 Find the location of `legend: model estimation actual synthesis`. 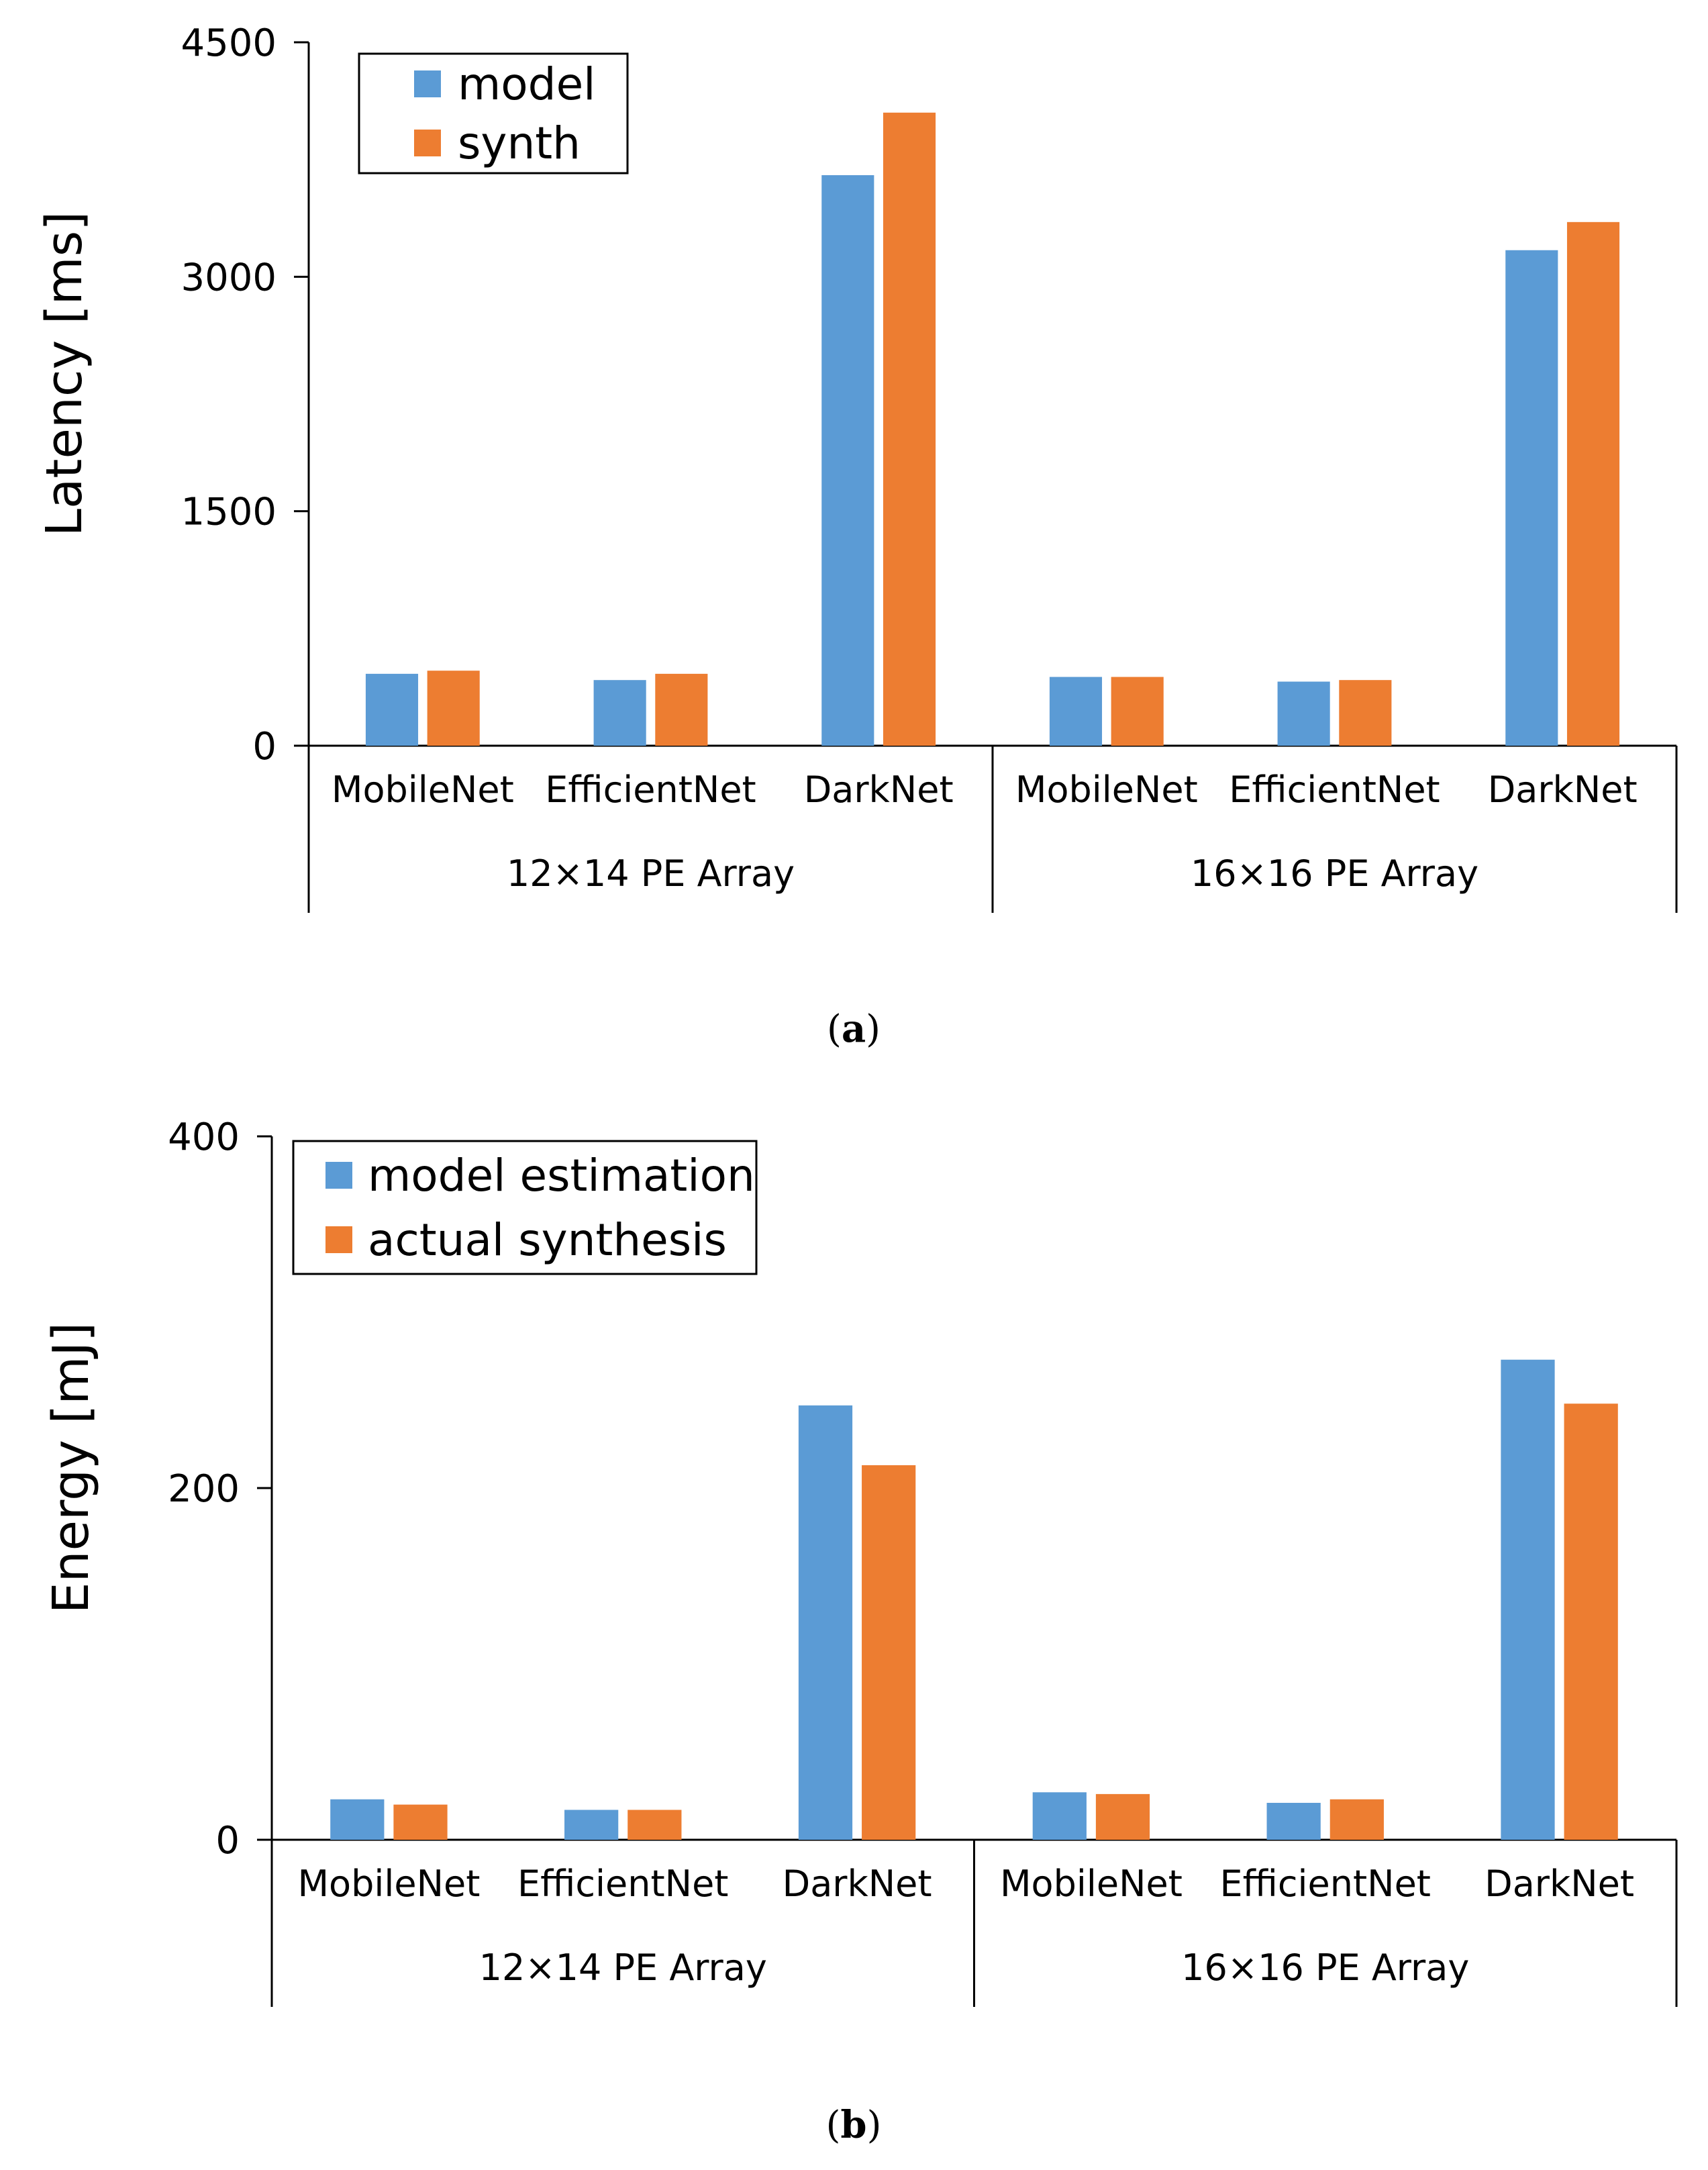

legend: model estimation actual synthesis is located at coordinates (525, 1207).